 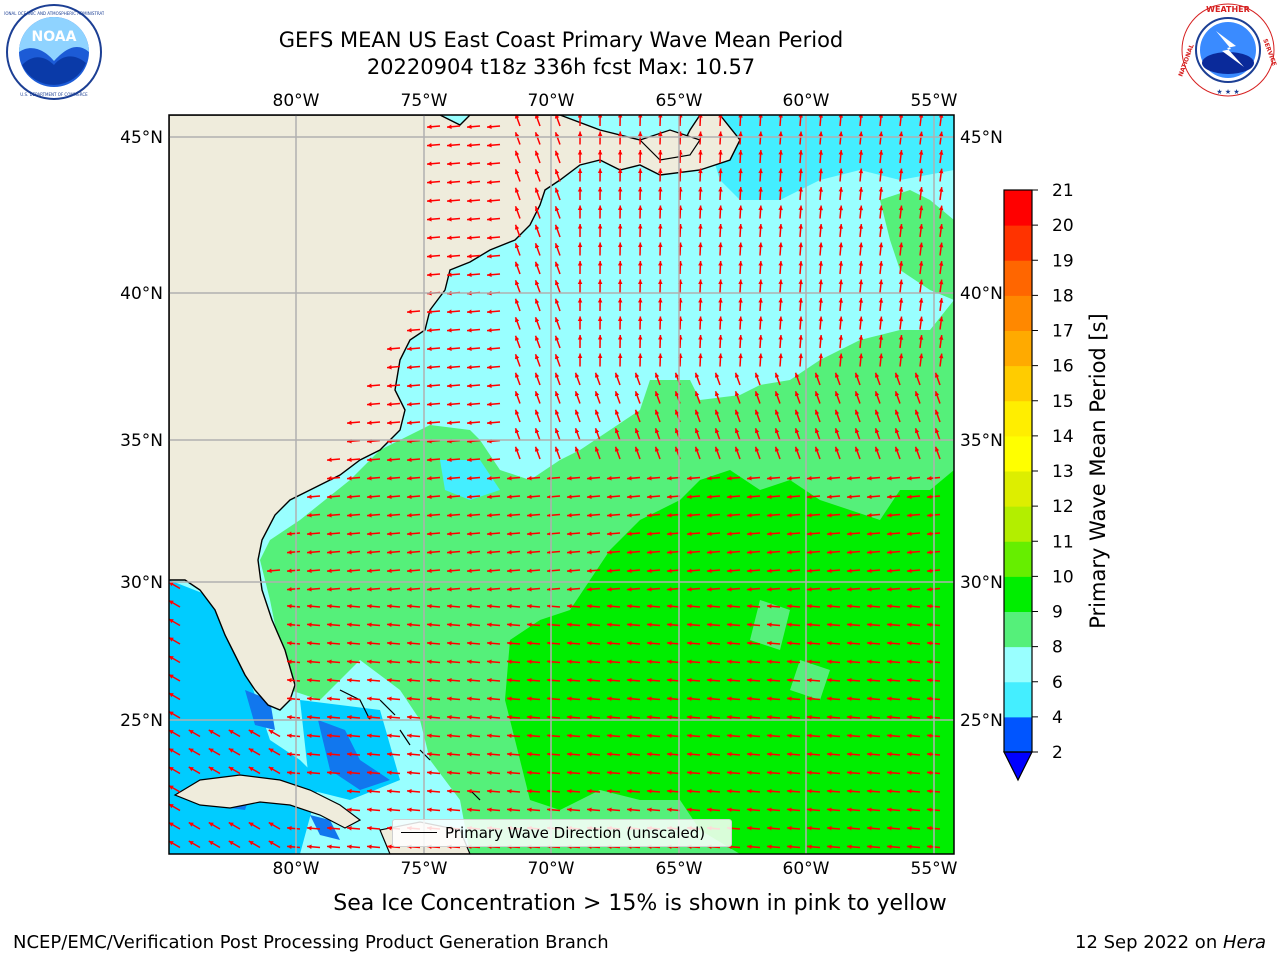 I want to click on colorbar-segment, so click(x=1018, y=313).